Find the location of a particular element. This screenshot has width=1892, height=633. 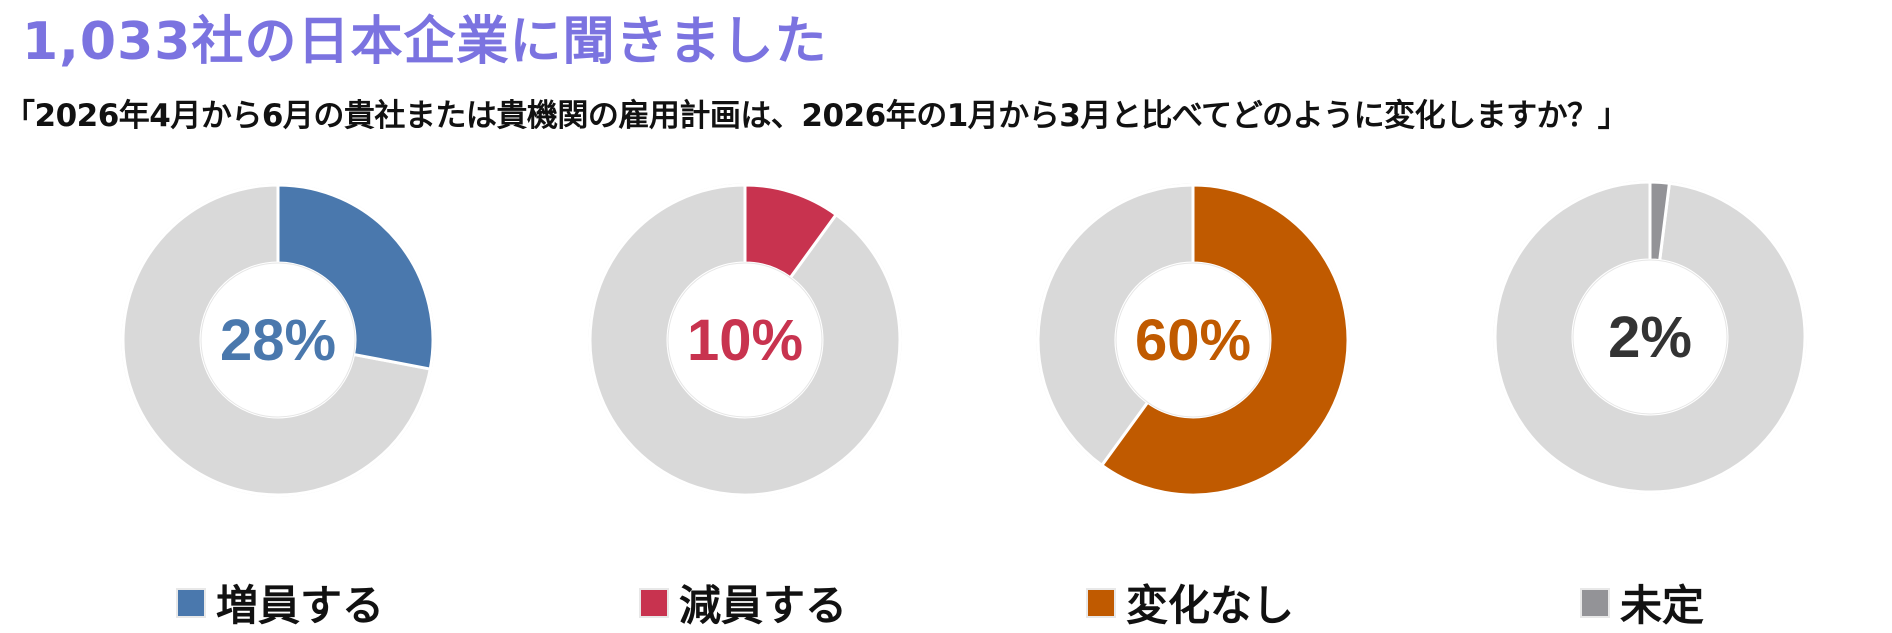

legend-item-increase: 増員する is located at coordinates (281, 602).